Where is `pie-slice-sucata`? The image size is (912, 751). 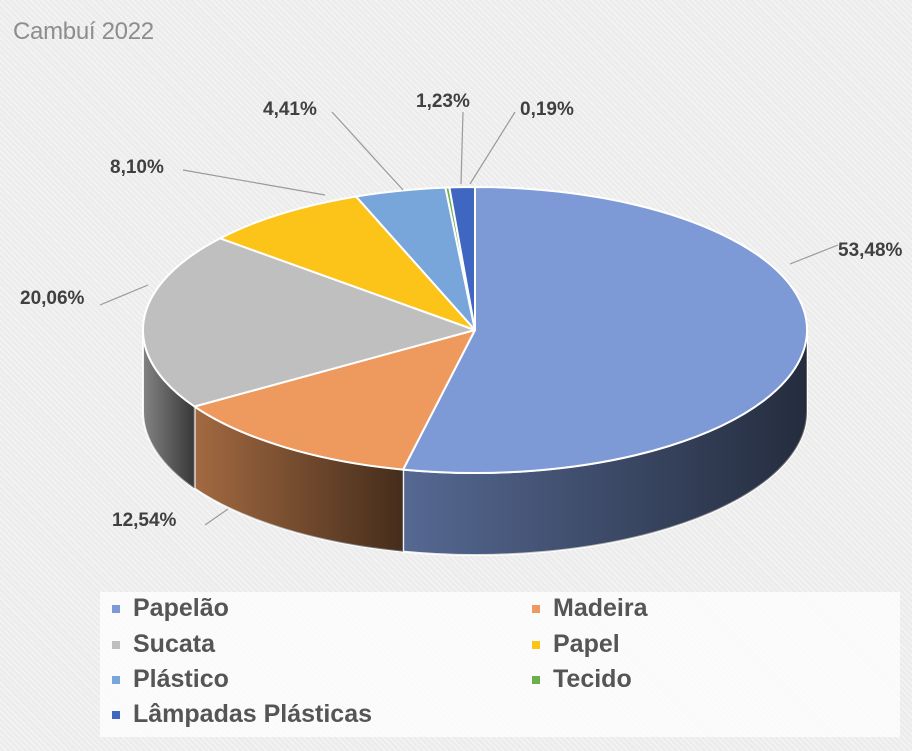
pie-slice-sucata is located at coordinates (309, 322).